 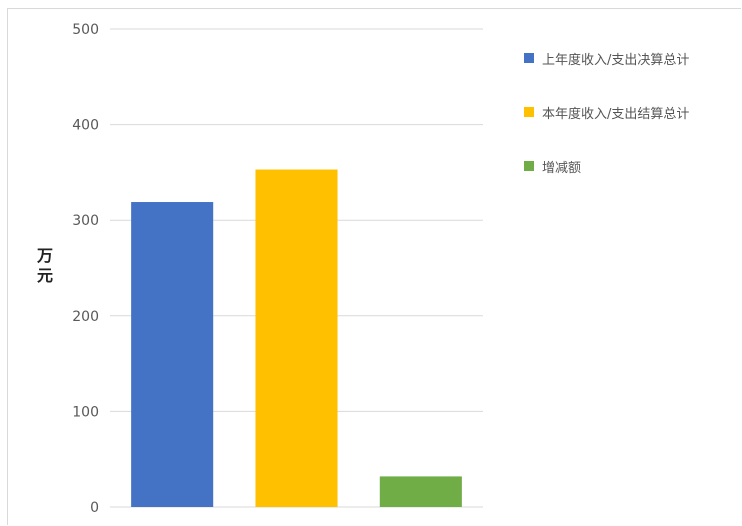 I want to click on legend-item-this-year: 本年度收入/支出结算总计, so click(x=632, y=112).